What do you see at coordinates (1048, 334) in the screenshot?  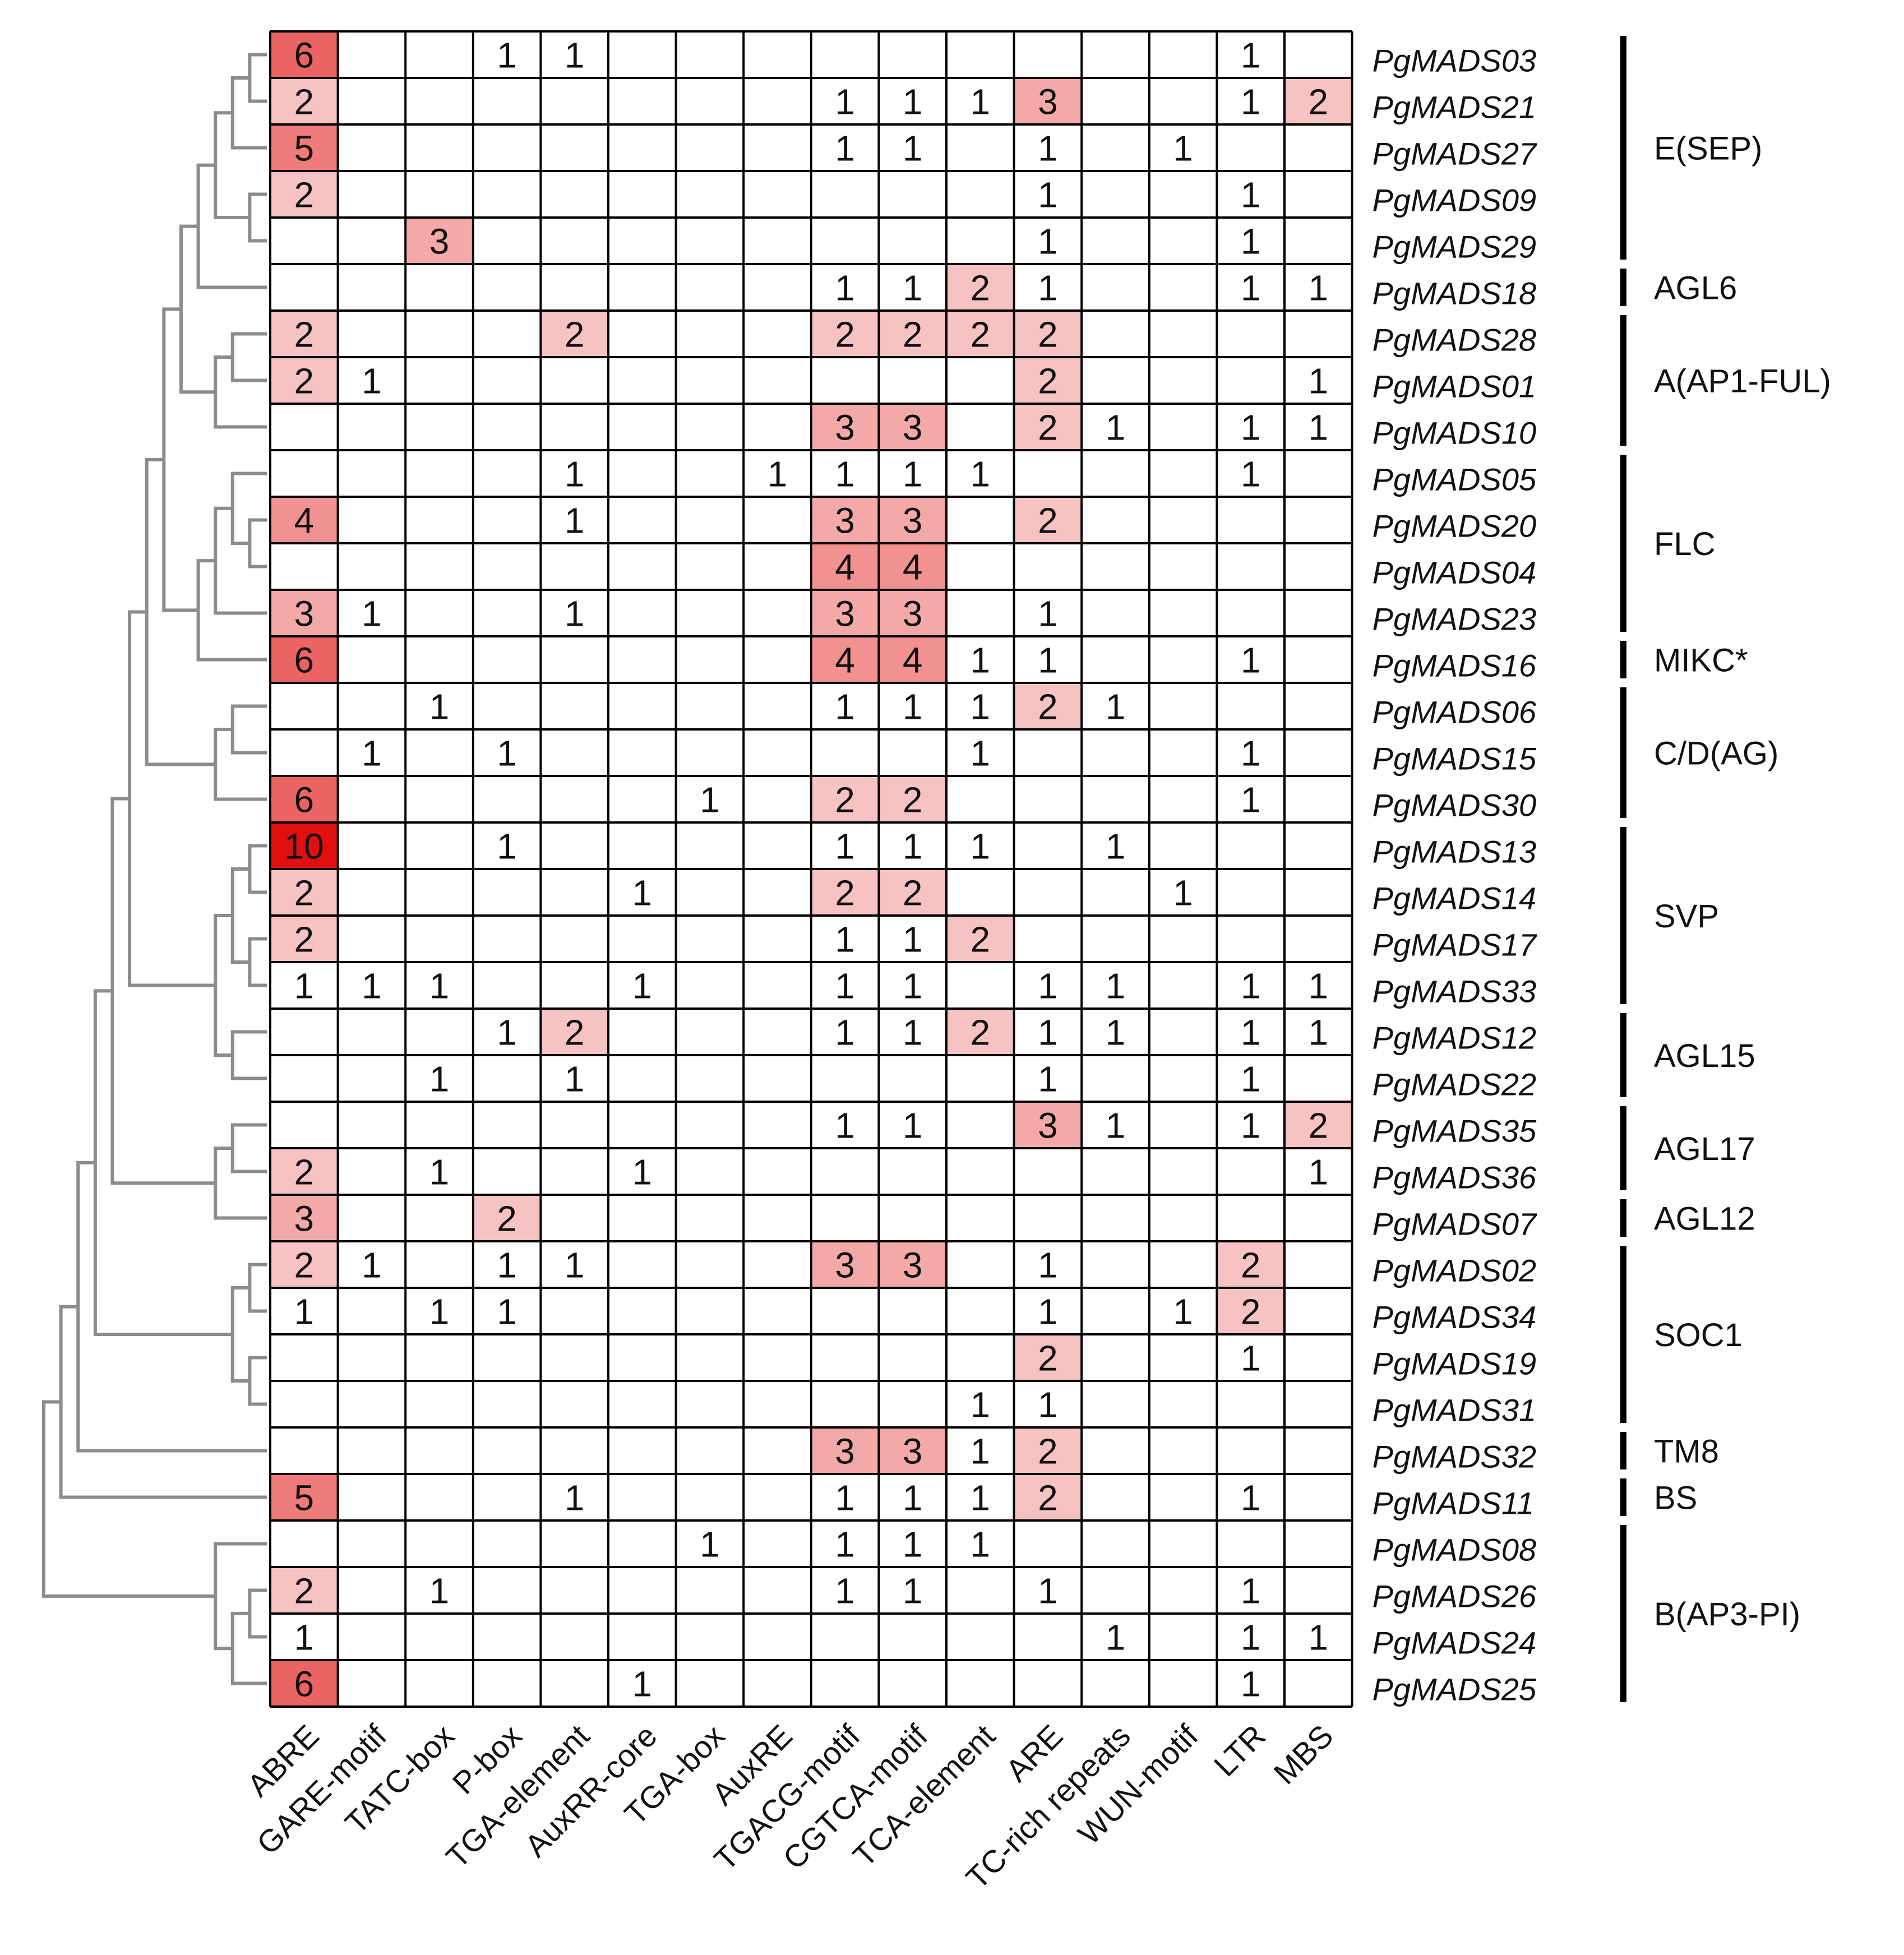 I see `heatmap-cell-r6-c11` at bounding box center [1048, 334].